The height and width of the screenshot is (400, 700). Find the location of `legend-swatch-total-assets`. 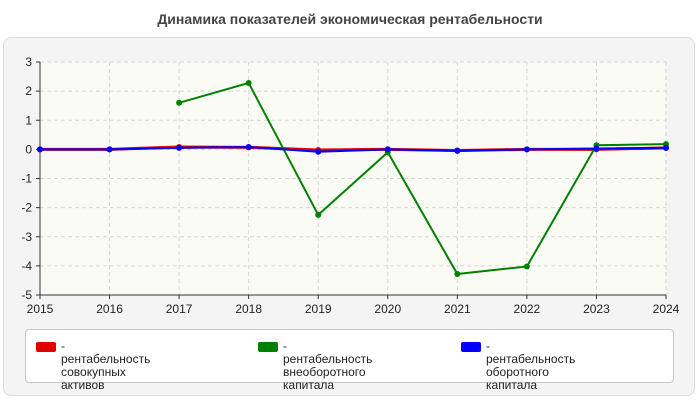

legend-swatch-total-assets is located at coordinates (46, 347).